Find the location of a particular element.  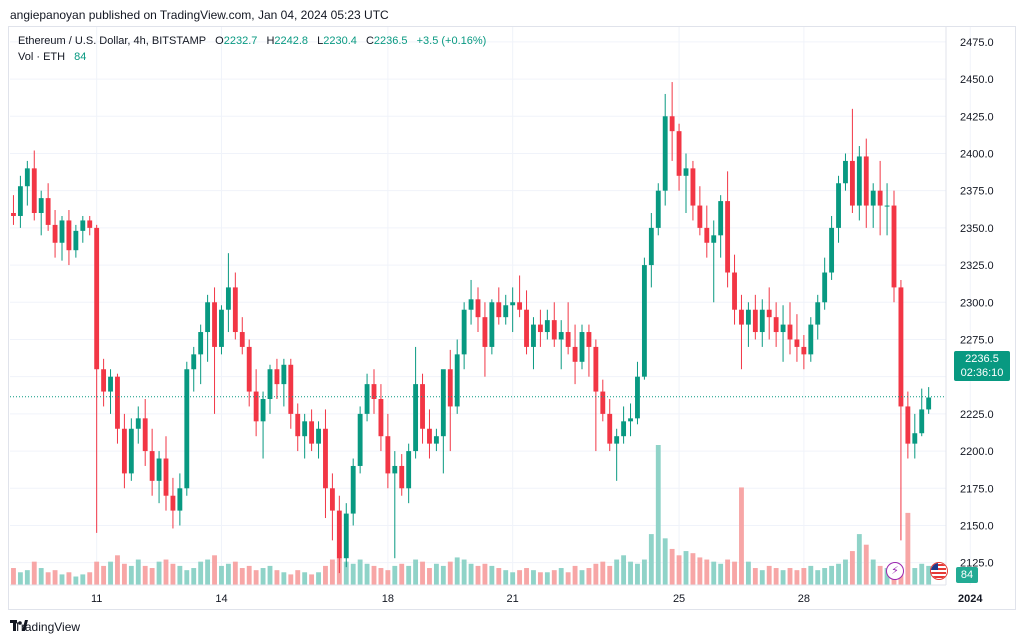

legend-vol-value: 84 is located at coordinates (80, 57).